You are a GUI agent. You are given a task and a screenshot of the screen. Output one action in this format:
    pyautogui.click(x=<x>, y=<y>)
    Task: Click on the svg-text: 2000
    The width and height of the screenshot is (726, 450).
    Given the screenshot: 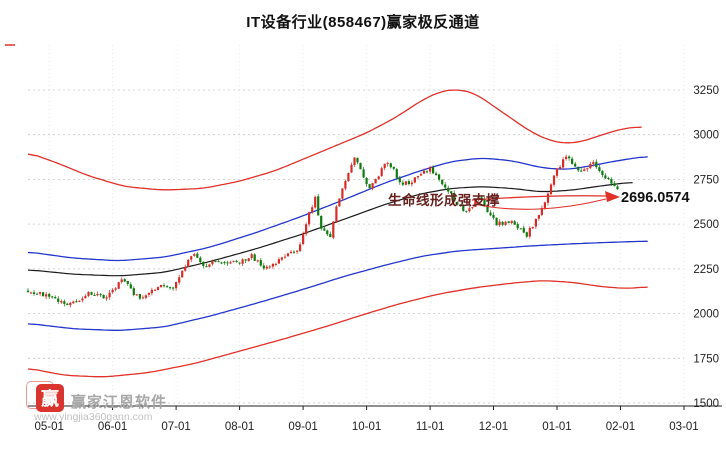 What is the action you would take?
    pyautogui.click(x=706, y=315)
    